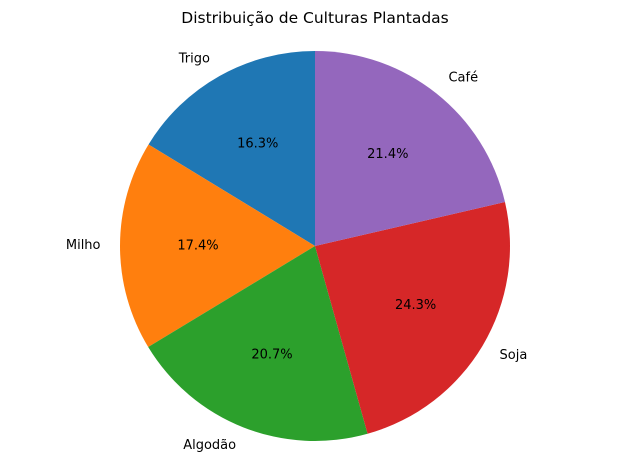 Image resolution: width=630 pixels, height=470 pixels. Describe the element at coordinates (83, 245) in the screenshot. I see `slice-label-milho: Milho` at that location.